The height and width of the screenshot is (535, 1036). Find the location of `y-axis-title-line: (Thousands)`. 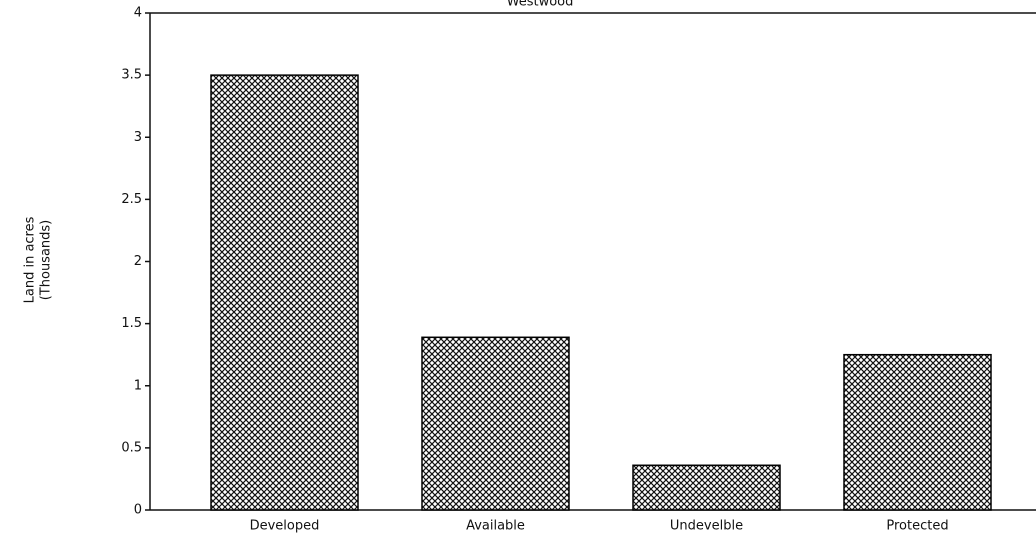

y-axis-title-line: (Thousands) is located at coordinates (46, 260).